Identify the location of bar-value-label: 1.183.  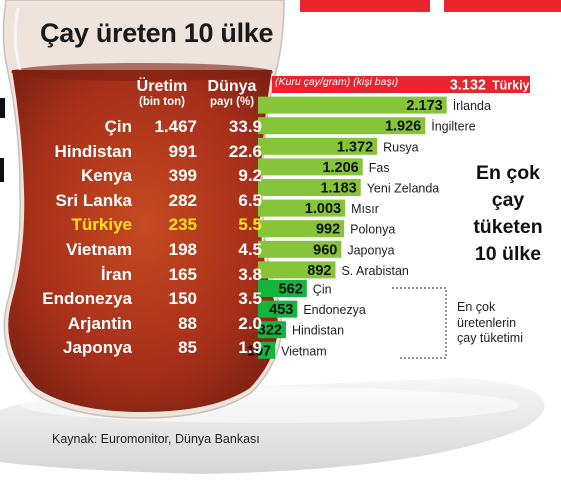
(338, 189).